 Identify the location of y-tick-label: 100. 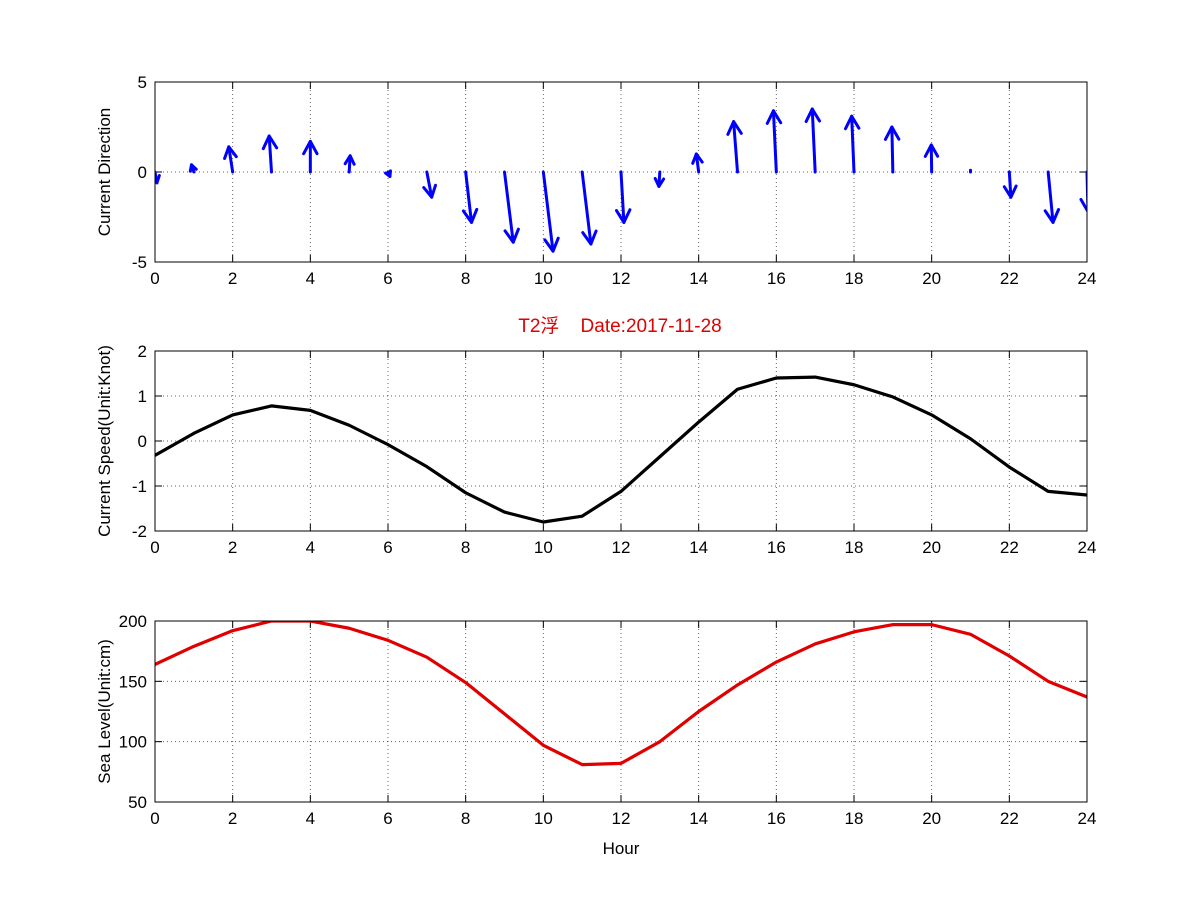
(133, 742).